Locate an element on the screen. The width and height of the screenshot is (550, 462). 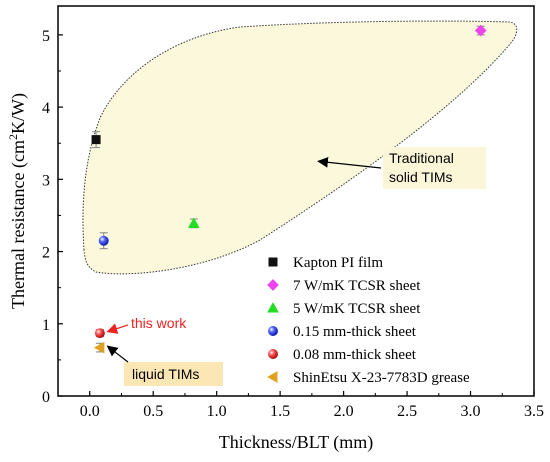
traditional-tims-arrow is located at coordinates (349, 162).